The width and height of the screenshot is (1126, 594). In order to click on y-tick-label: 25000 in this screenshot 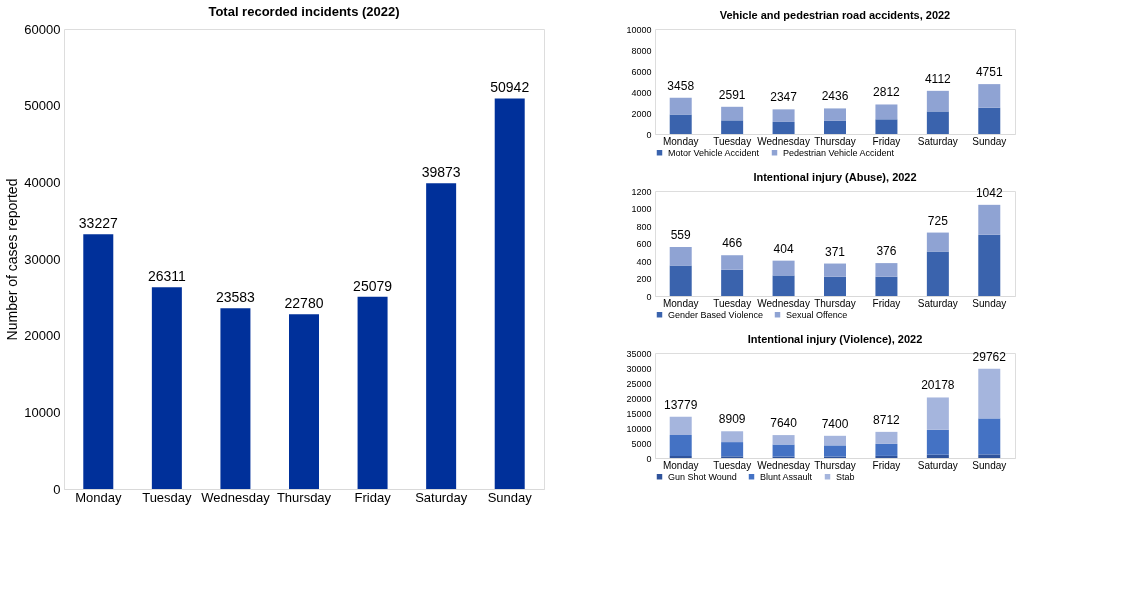, I will do `click(639, 383)`.